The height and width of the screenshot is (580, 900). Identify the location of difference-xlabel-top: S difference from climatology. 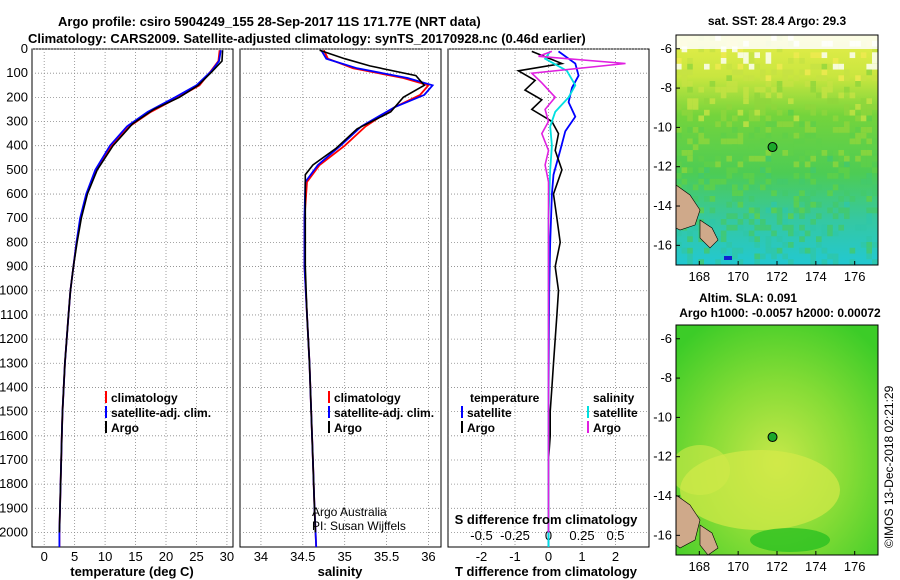
(547, 519).